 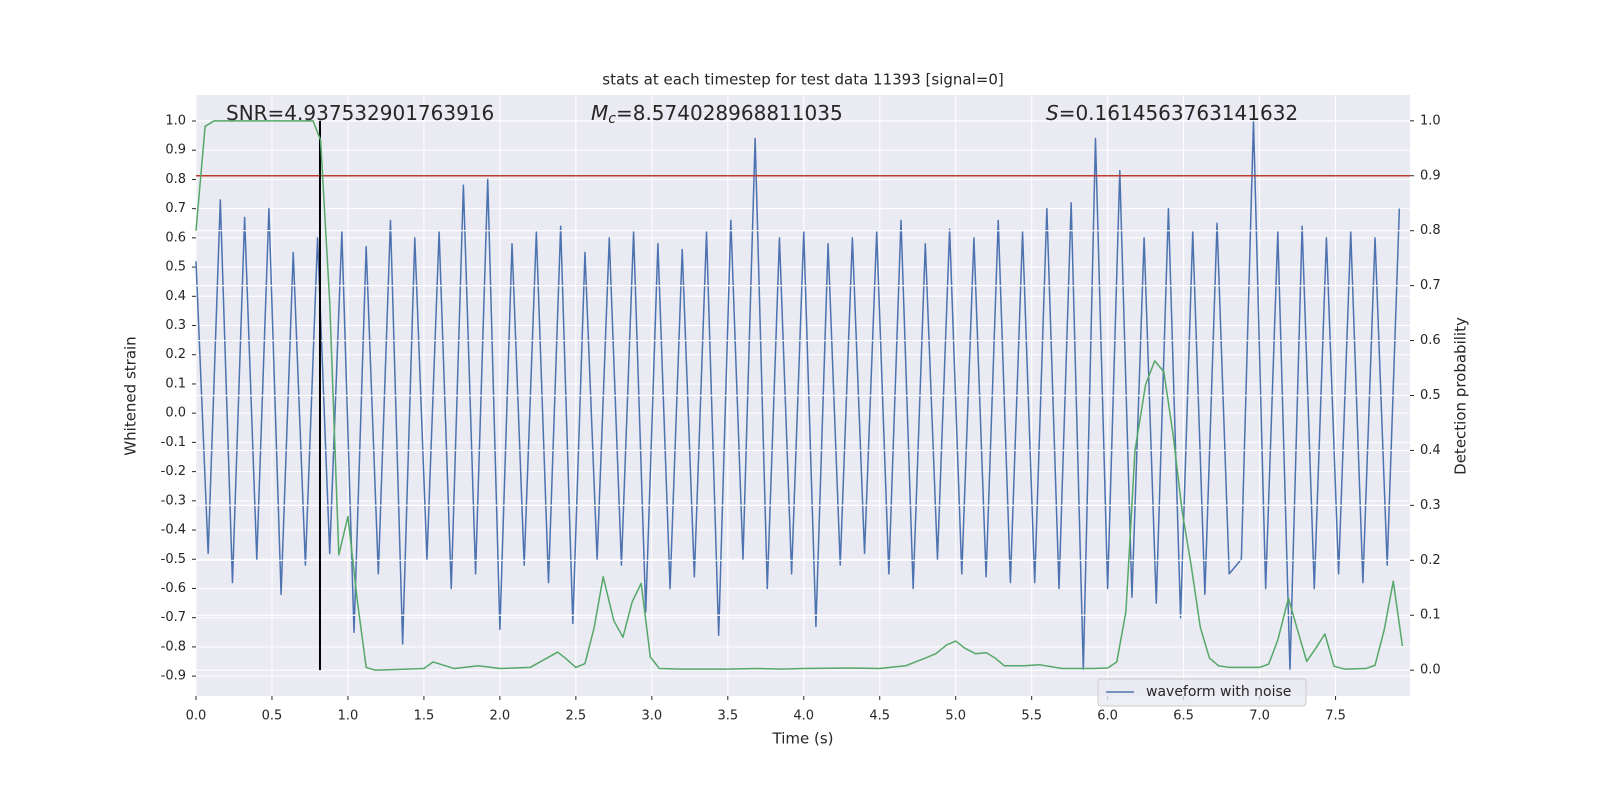 I want to click on y-tick-label: 0.3, so click(x=175, y=325).